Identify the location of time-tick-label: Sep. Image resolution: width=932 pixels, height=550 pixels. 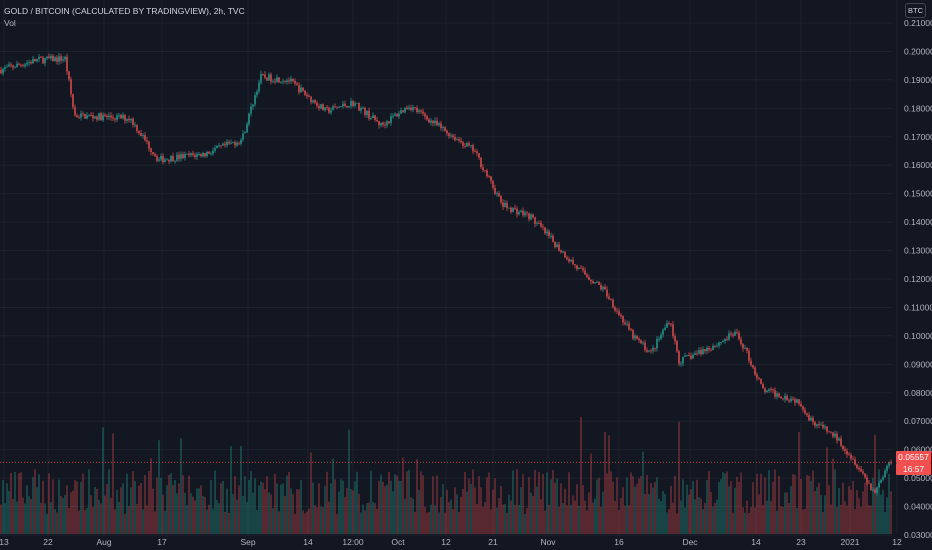
(247, 542).